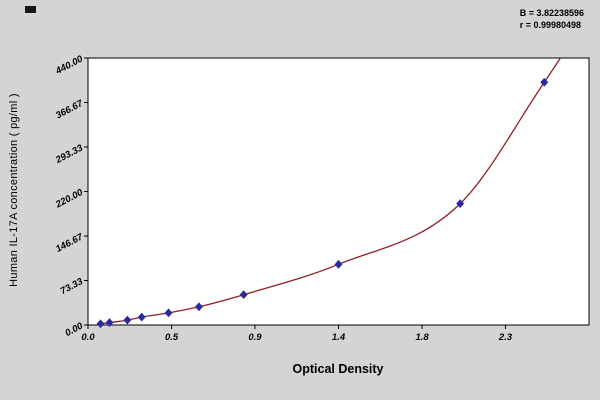  I want to click on x-tick-label: 2.3, so click(505, 337).